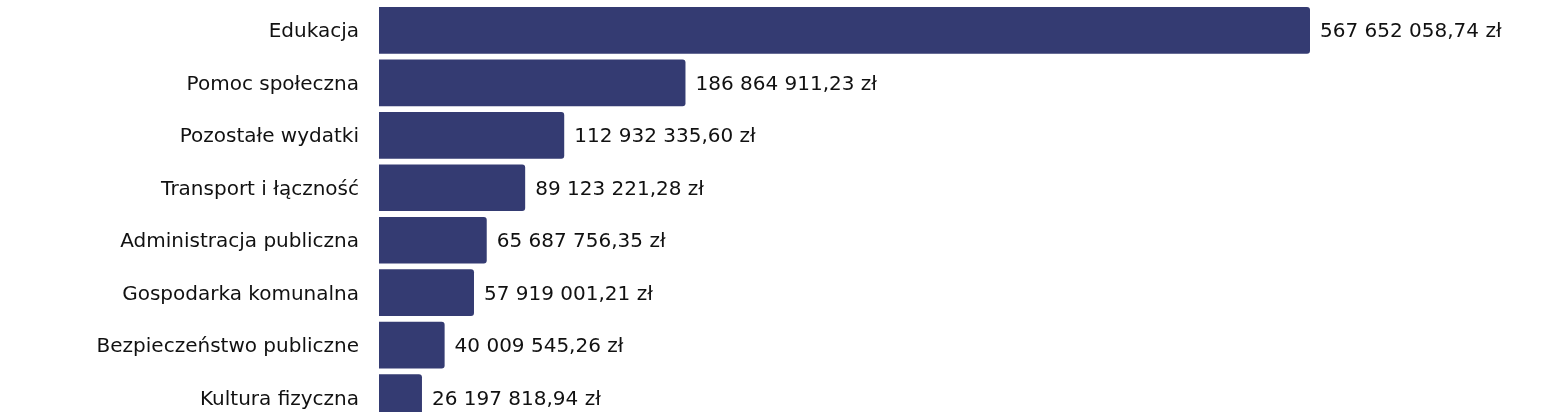 The height and width of the screenshot is (412, 1551). Describe the element at coordinates (239, 240) in the screenshot. I see `y-tick-label: Administracja publiczna` at that location.